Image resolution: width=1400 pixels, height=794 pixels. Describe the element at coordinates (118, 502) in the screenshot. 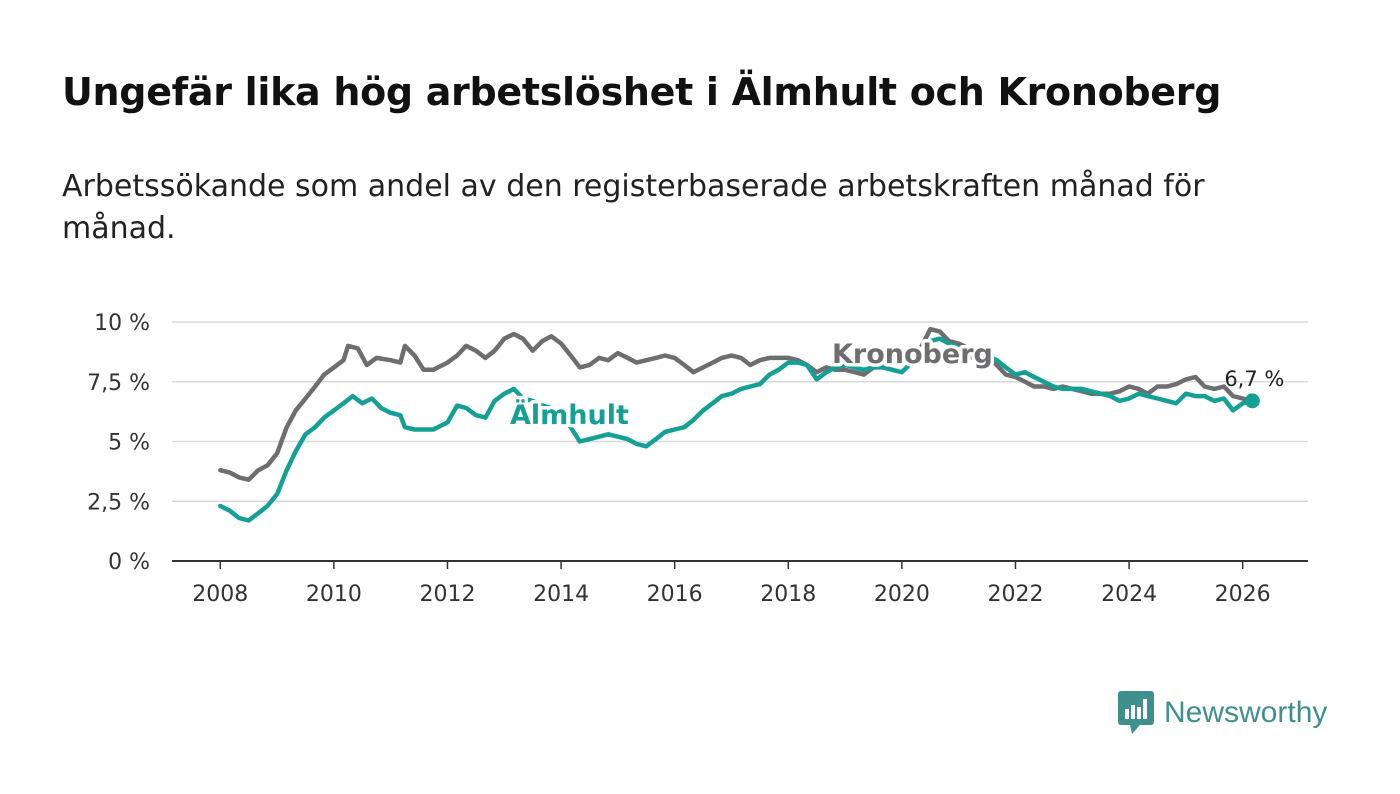

I see `y-tick-label: 2,5 %` at that location.